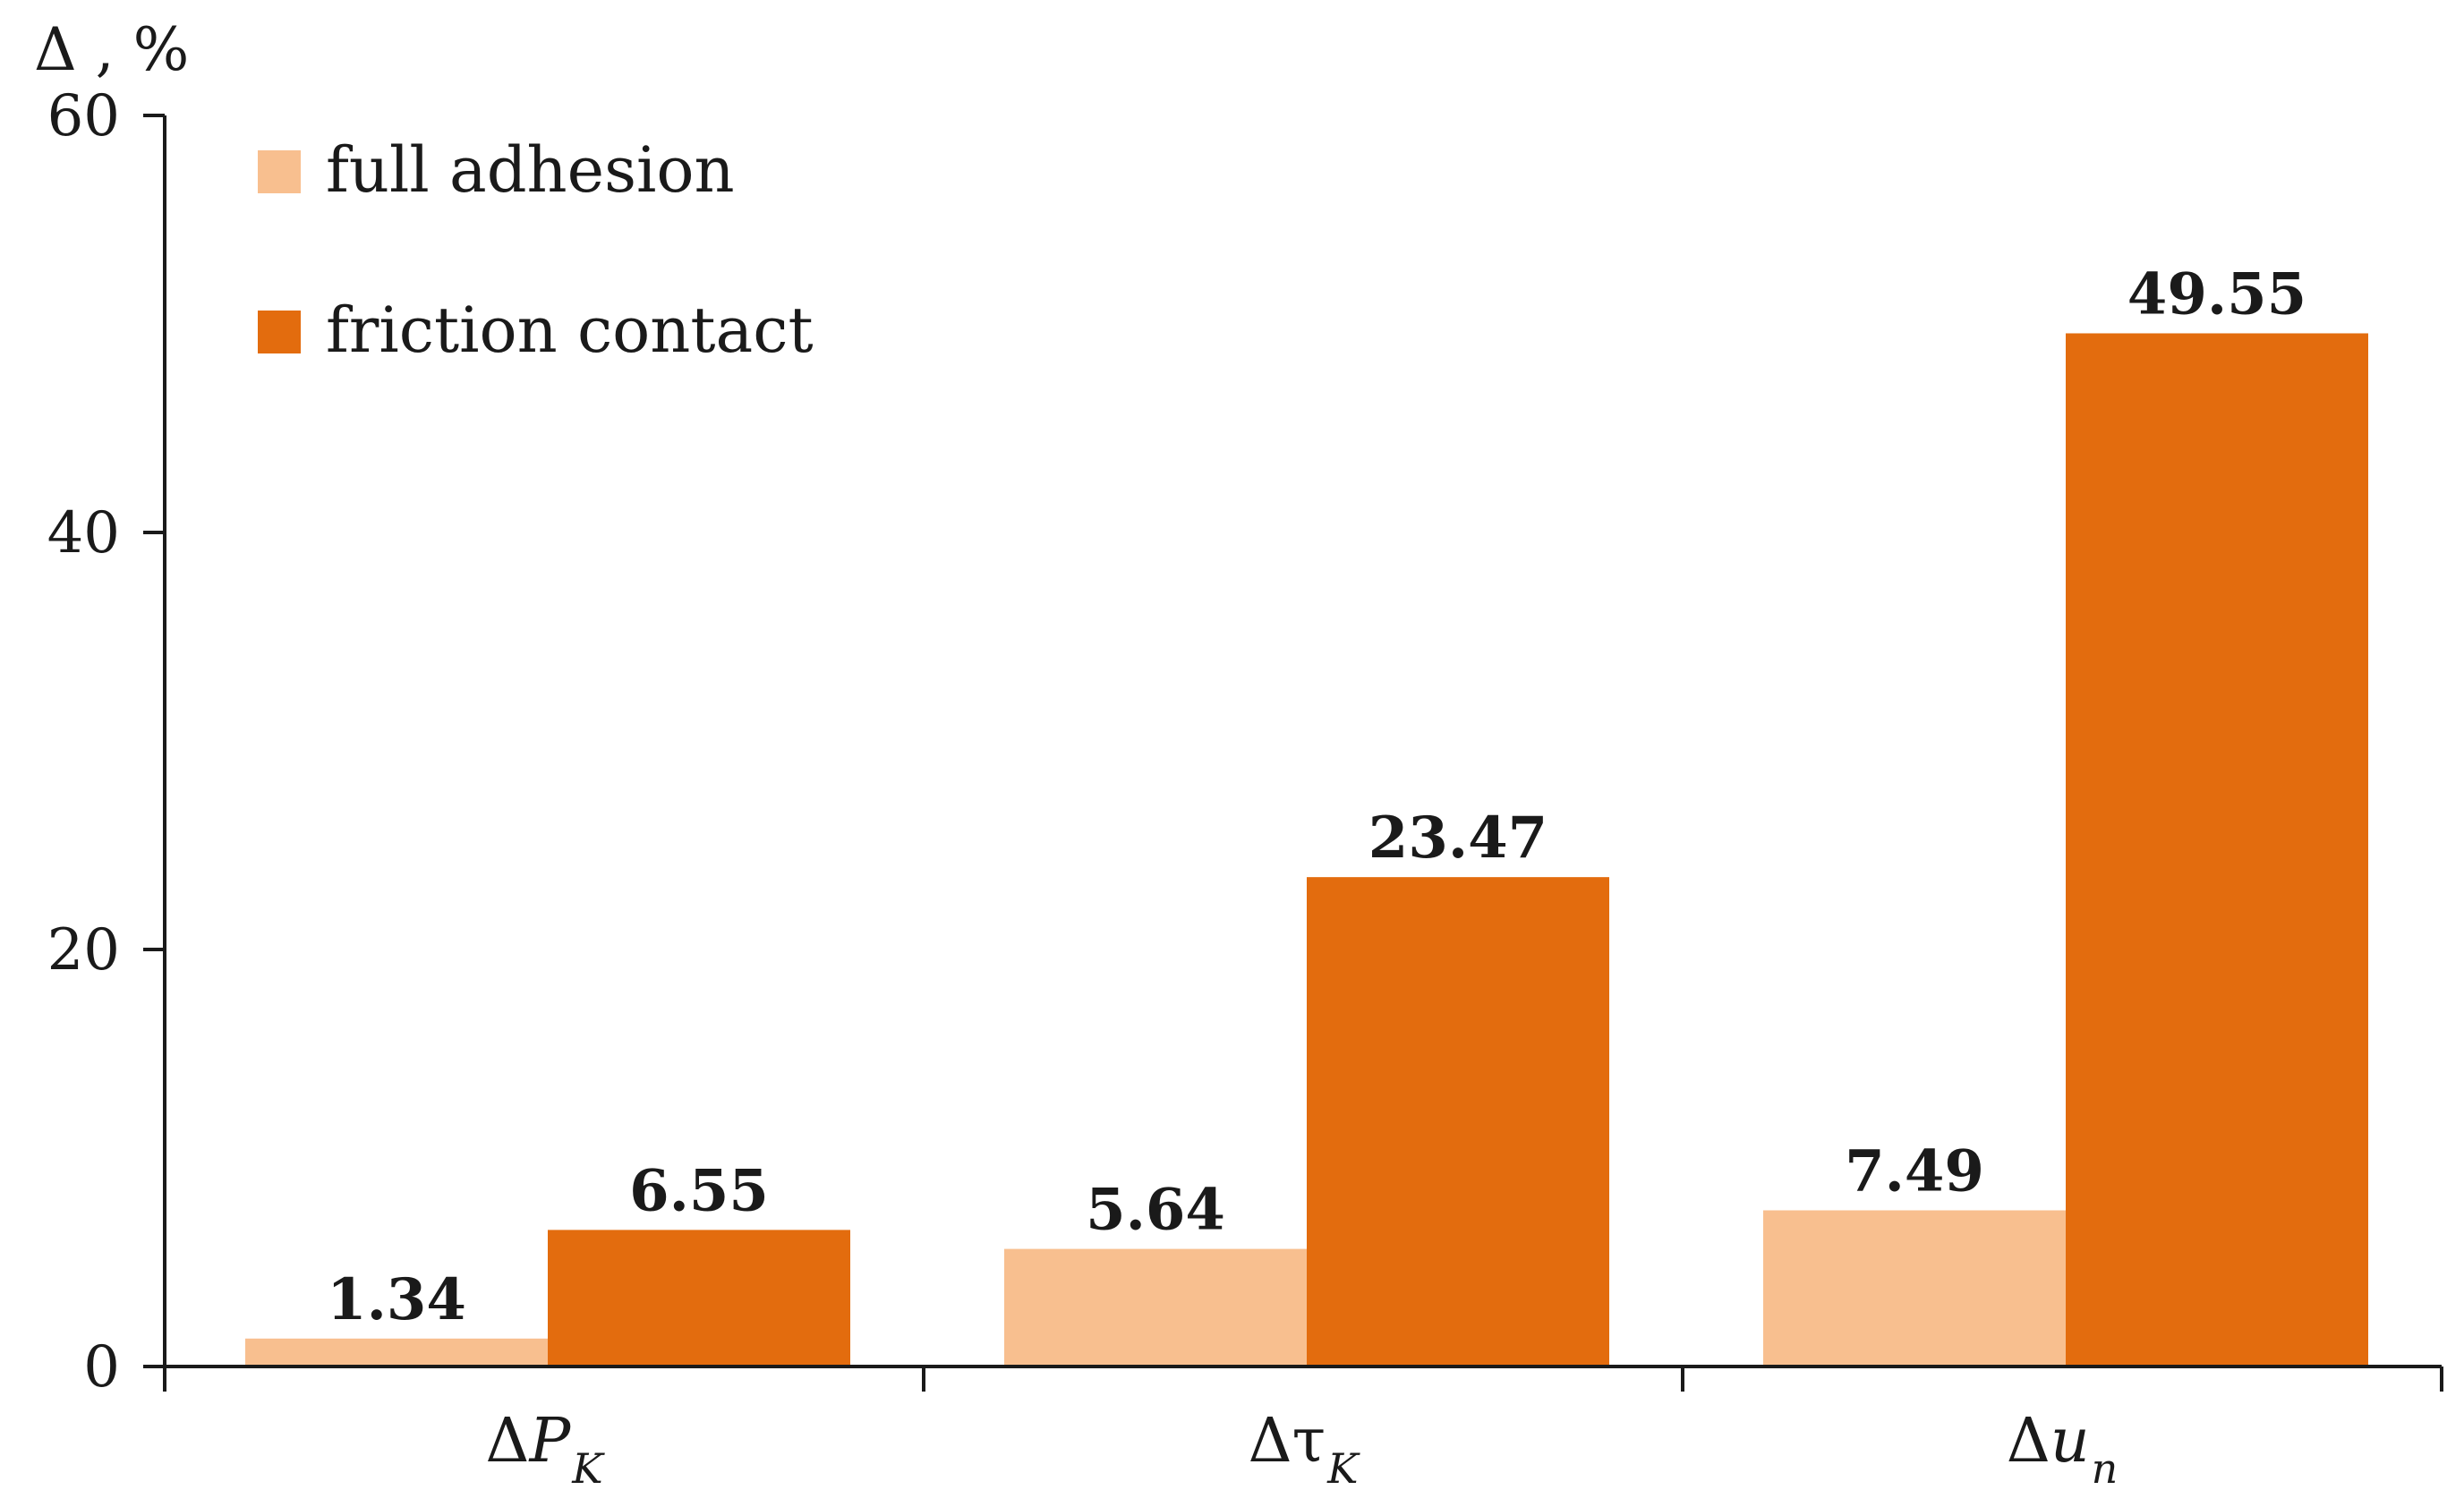 Image resolution: width=2464 pixels, height=1507 pixels. What do you see at coordinates (530, 170) in the screenshot?
I see `legend-label: full adhesion` at bounding box center [530, 170].